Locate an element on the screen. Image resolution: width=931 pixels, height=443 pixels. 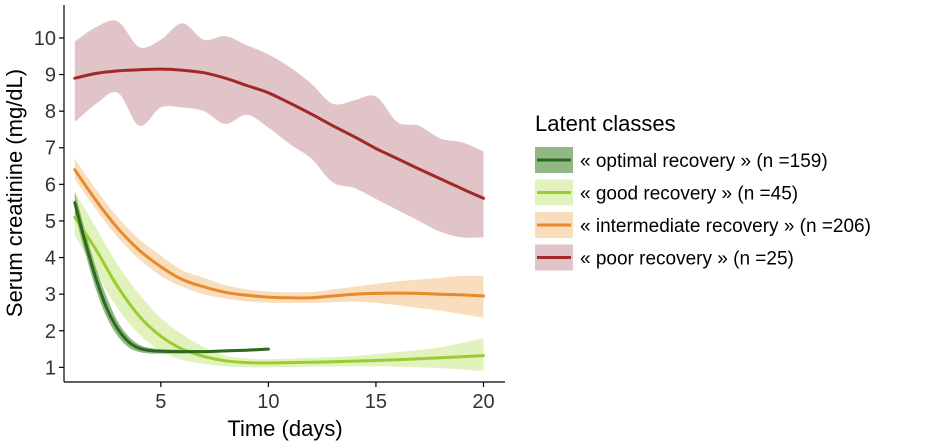
y-axis-title: Serum creatinine (mg/dL) is located at coordinates (14, 193).